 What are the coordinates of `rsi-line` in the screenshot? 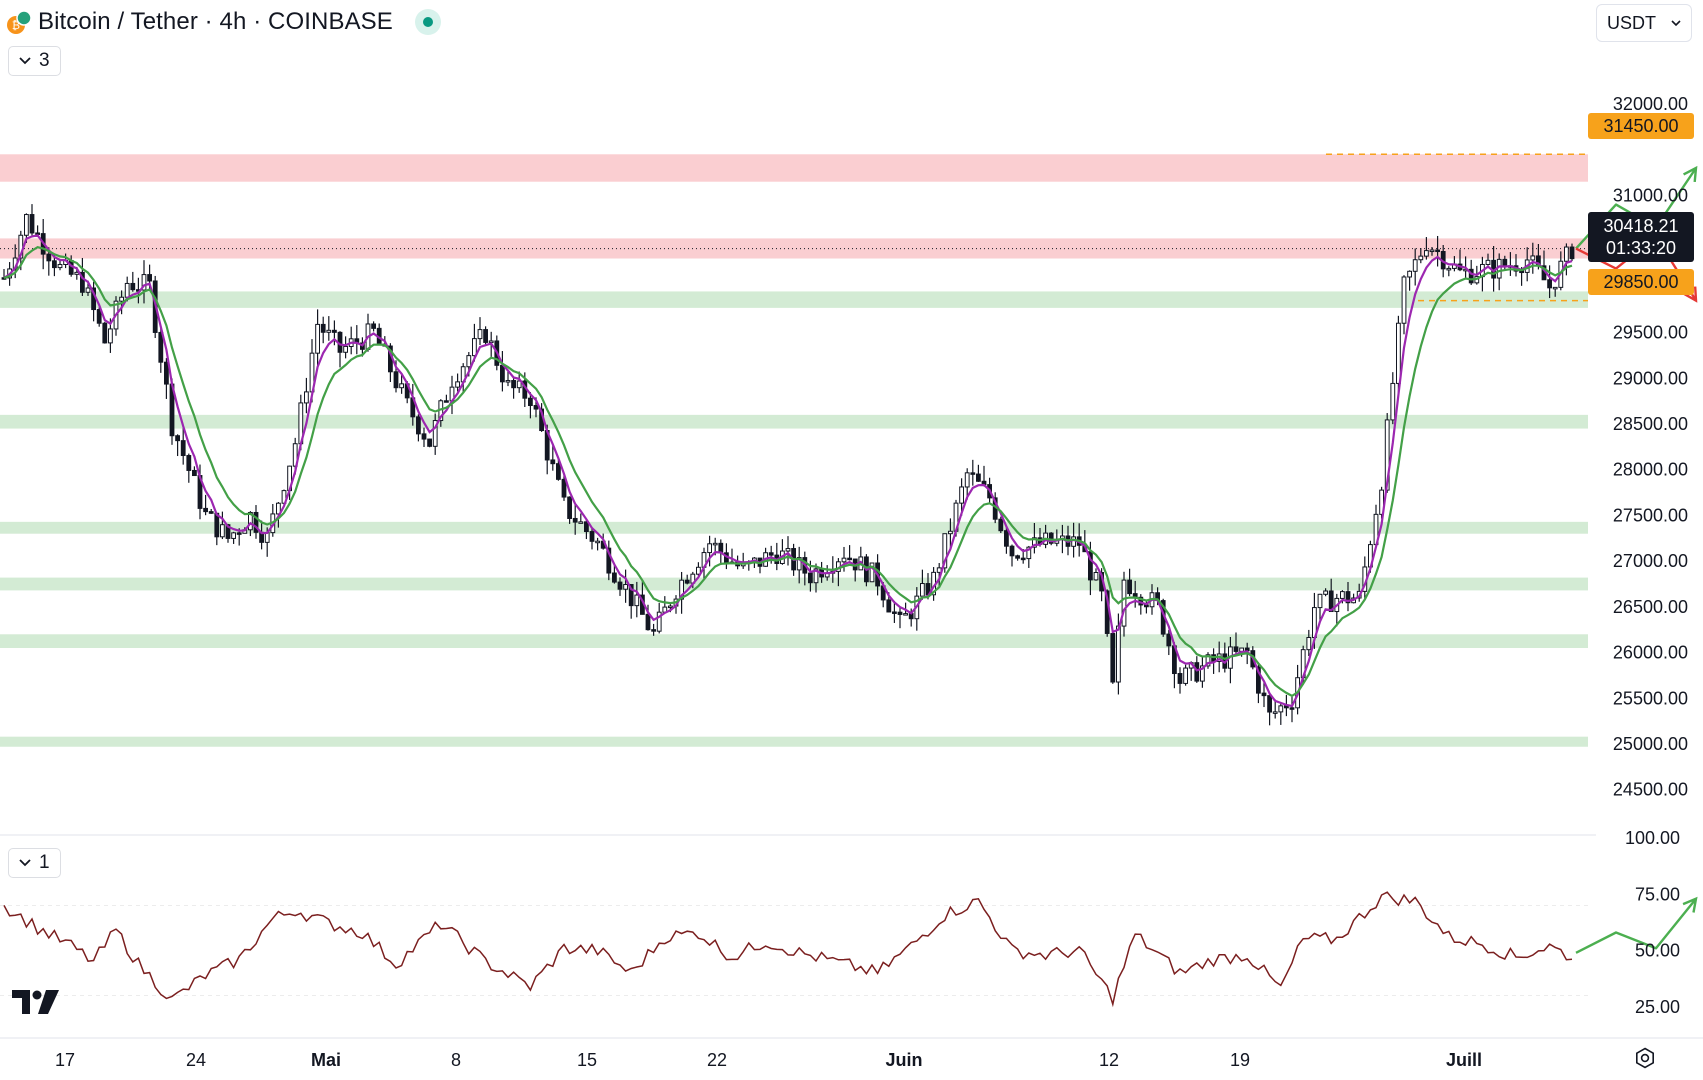 It's located at (788, 949).